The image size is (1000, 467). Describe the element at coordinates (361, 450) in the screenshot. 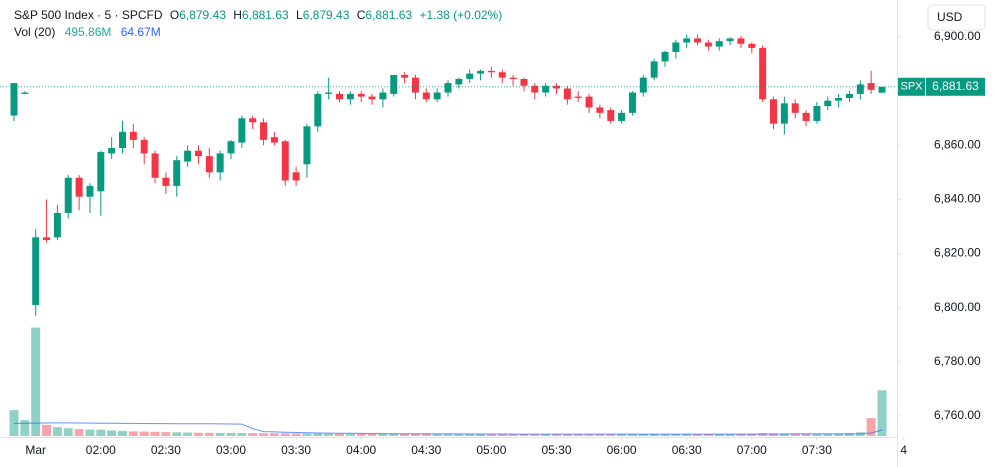

I see `x-tick-label: 04:00` at that location.